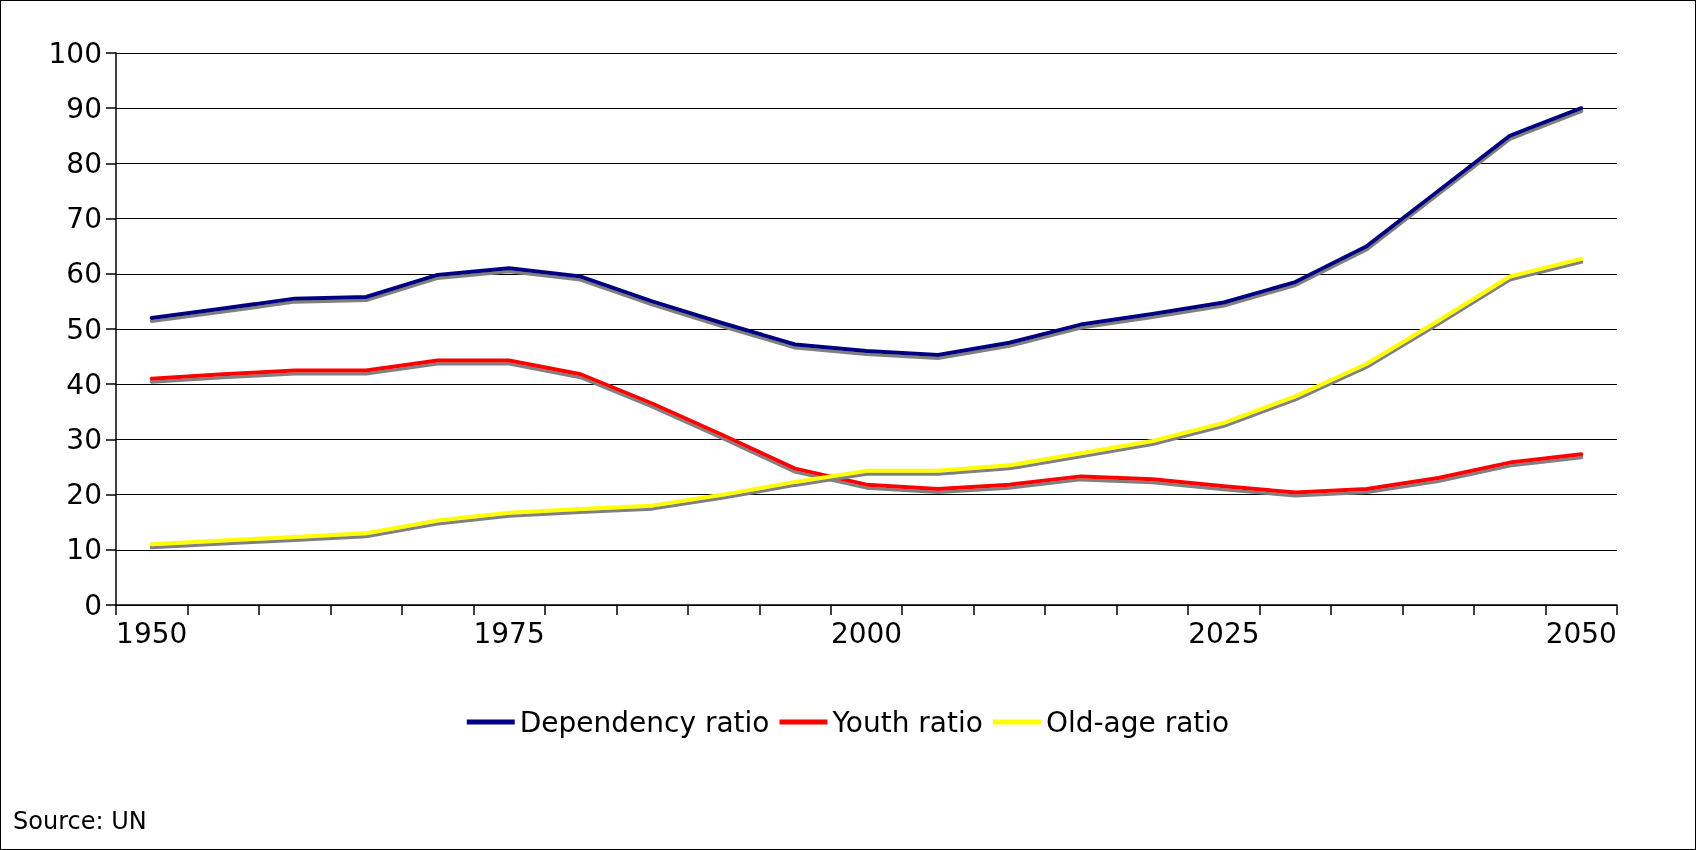  Describe the element at coordinates (84, 329) in the screenshot. I see `y-tick-label: 50` at that location.